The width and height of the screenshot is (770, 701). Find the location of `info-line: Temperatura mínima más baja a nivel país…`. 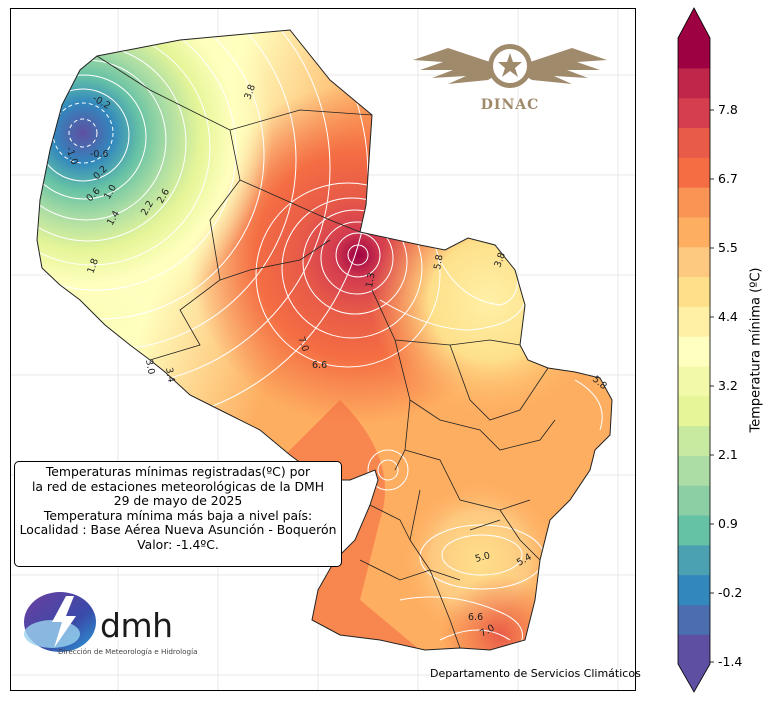

info-line: Temperatura mínima más baja a nivel país… is located at coordinates (178, 515).